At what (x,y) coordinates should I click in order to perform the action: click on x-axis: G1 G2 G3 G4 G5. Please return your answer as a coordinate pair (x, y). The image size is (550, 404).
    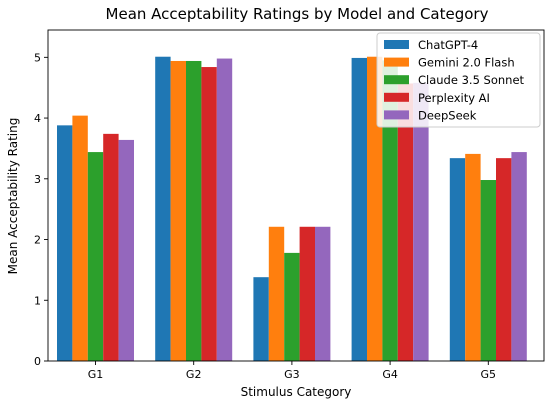
    Looking at the image, I should click on (292, 371).